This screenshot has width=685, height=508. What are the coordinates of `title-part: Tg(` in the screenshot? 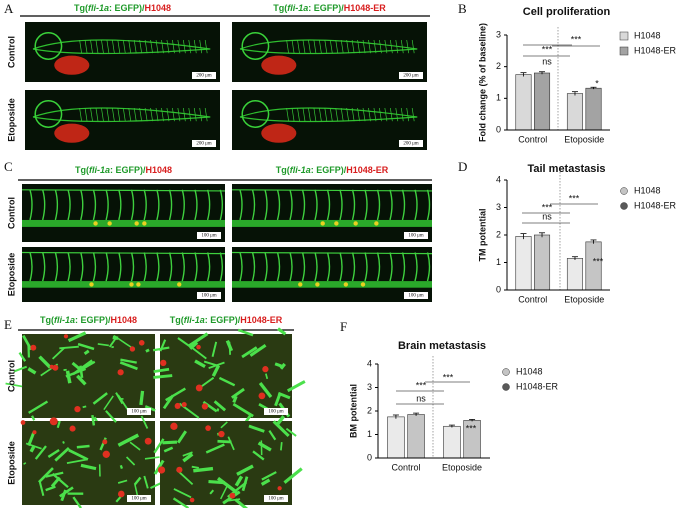 It's located at (82, 170).